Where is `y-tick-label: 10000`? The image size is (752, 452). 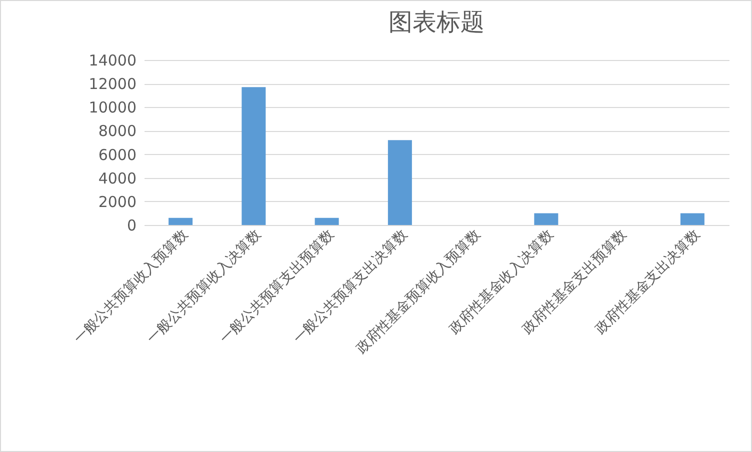 y-tick-label: 10000 is located at coordinates (112, 107).